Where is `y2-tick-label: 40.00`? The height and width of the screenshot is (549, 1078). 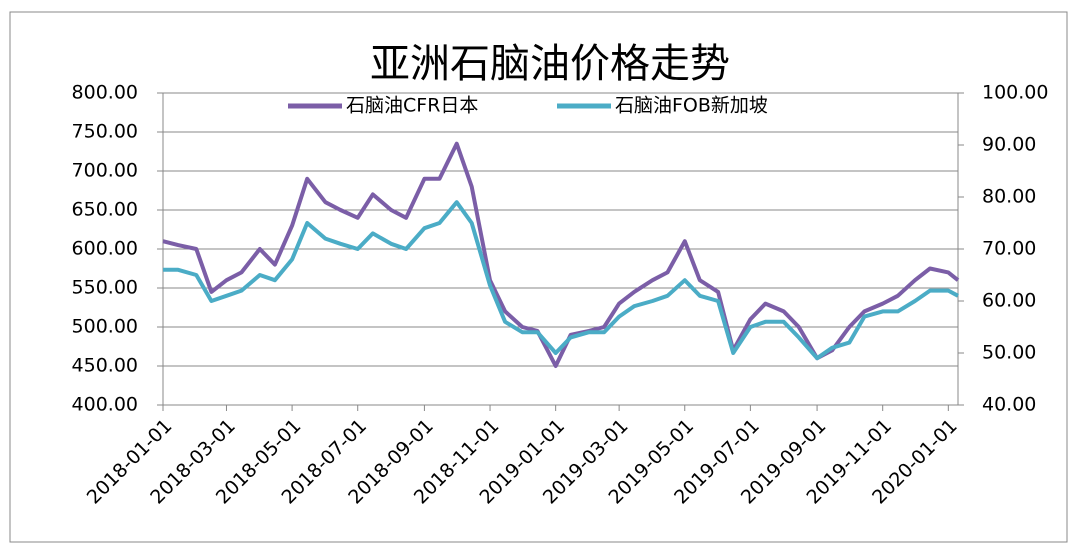
y2-tick-label: 40.00 is located at coordinates (1009, 405).